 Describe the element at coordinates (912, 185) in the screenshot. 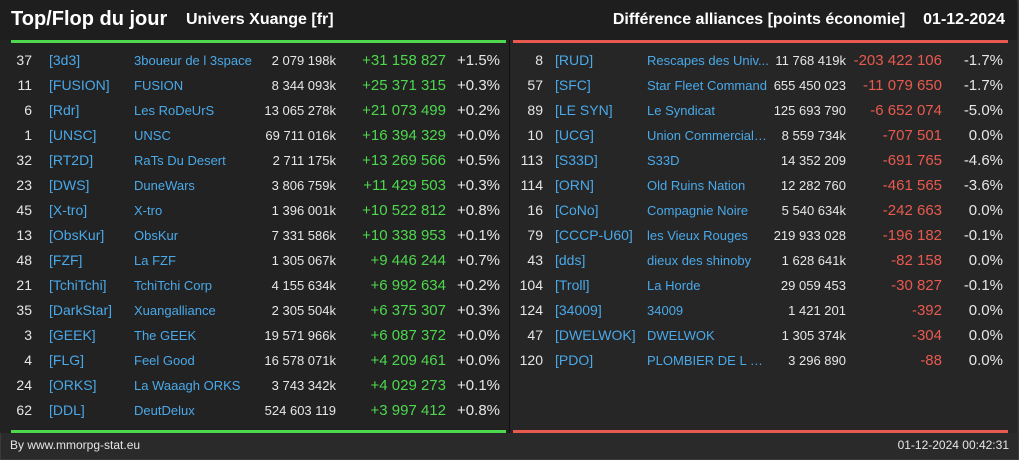

I see `score-difference: -461 565` at that location.